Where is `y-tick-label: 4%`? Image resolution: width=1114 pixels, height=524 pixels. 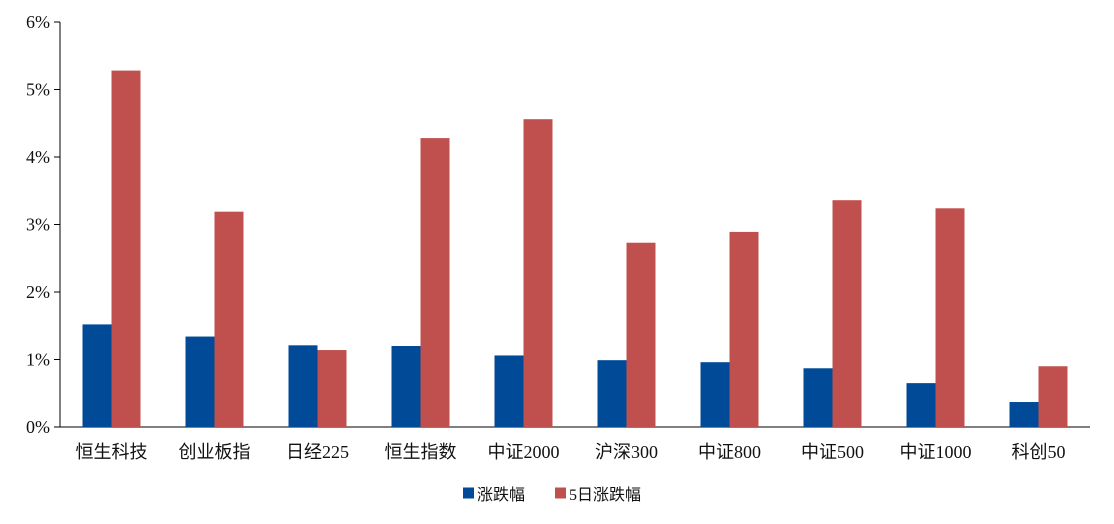 y-tick-label: 4% is located at coordinates (38, 157).